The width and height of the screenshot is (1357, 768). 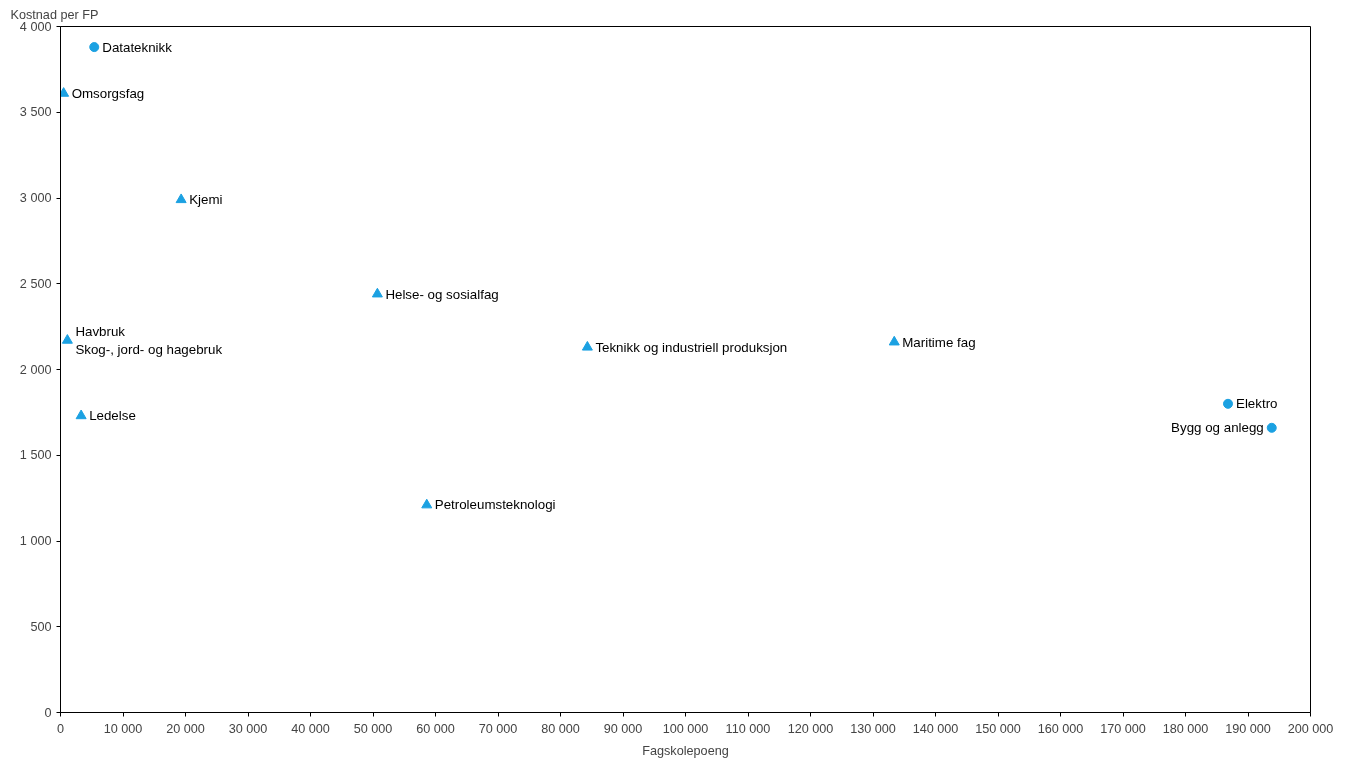 I want to click on x-tick-label: 140 000, so click(x=935, y=728).